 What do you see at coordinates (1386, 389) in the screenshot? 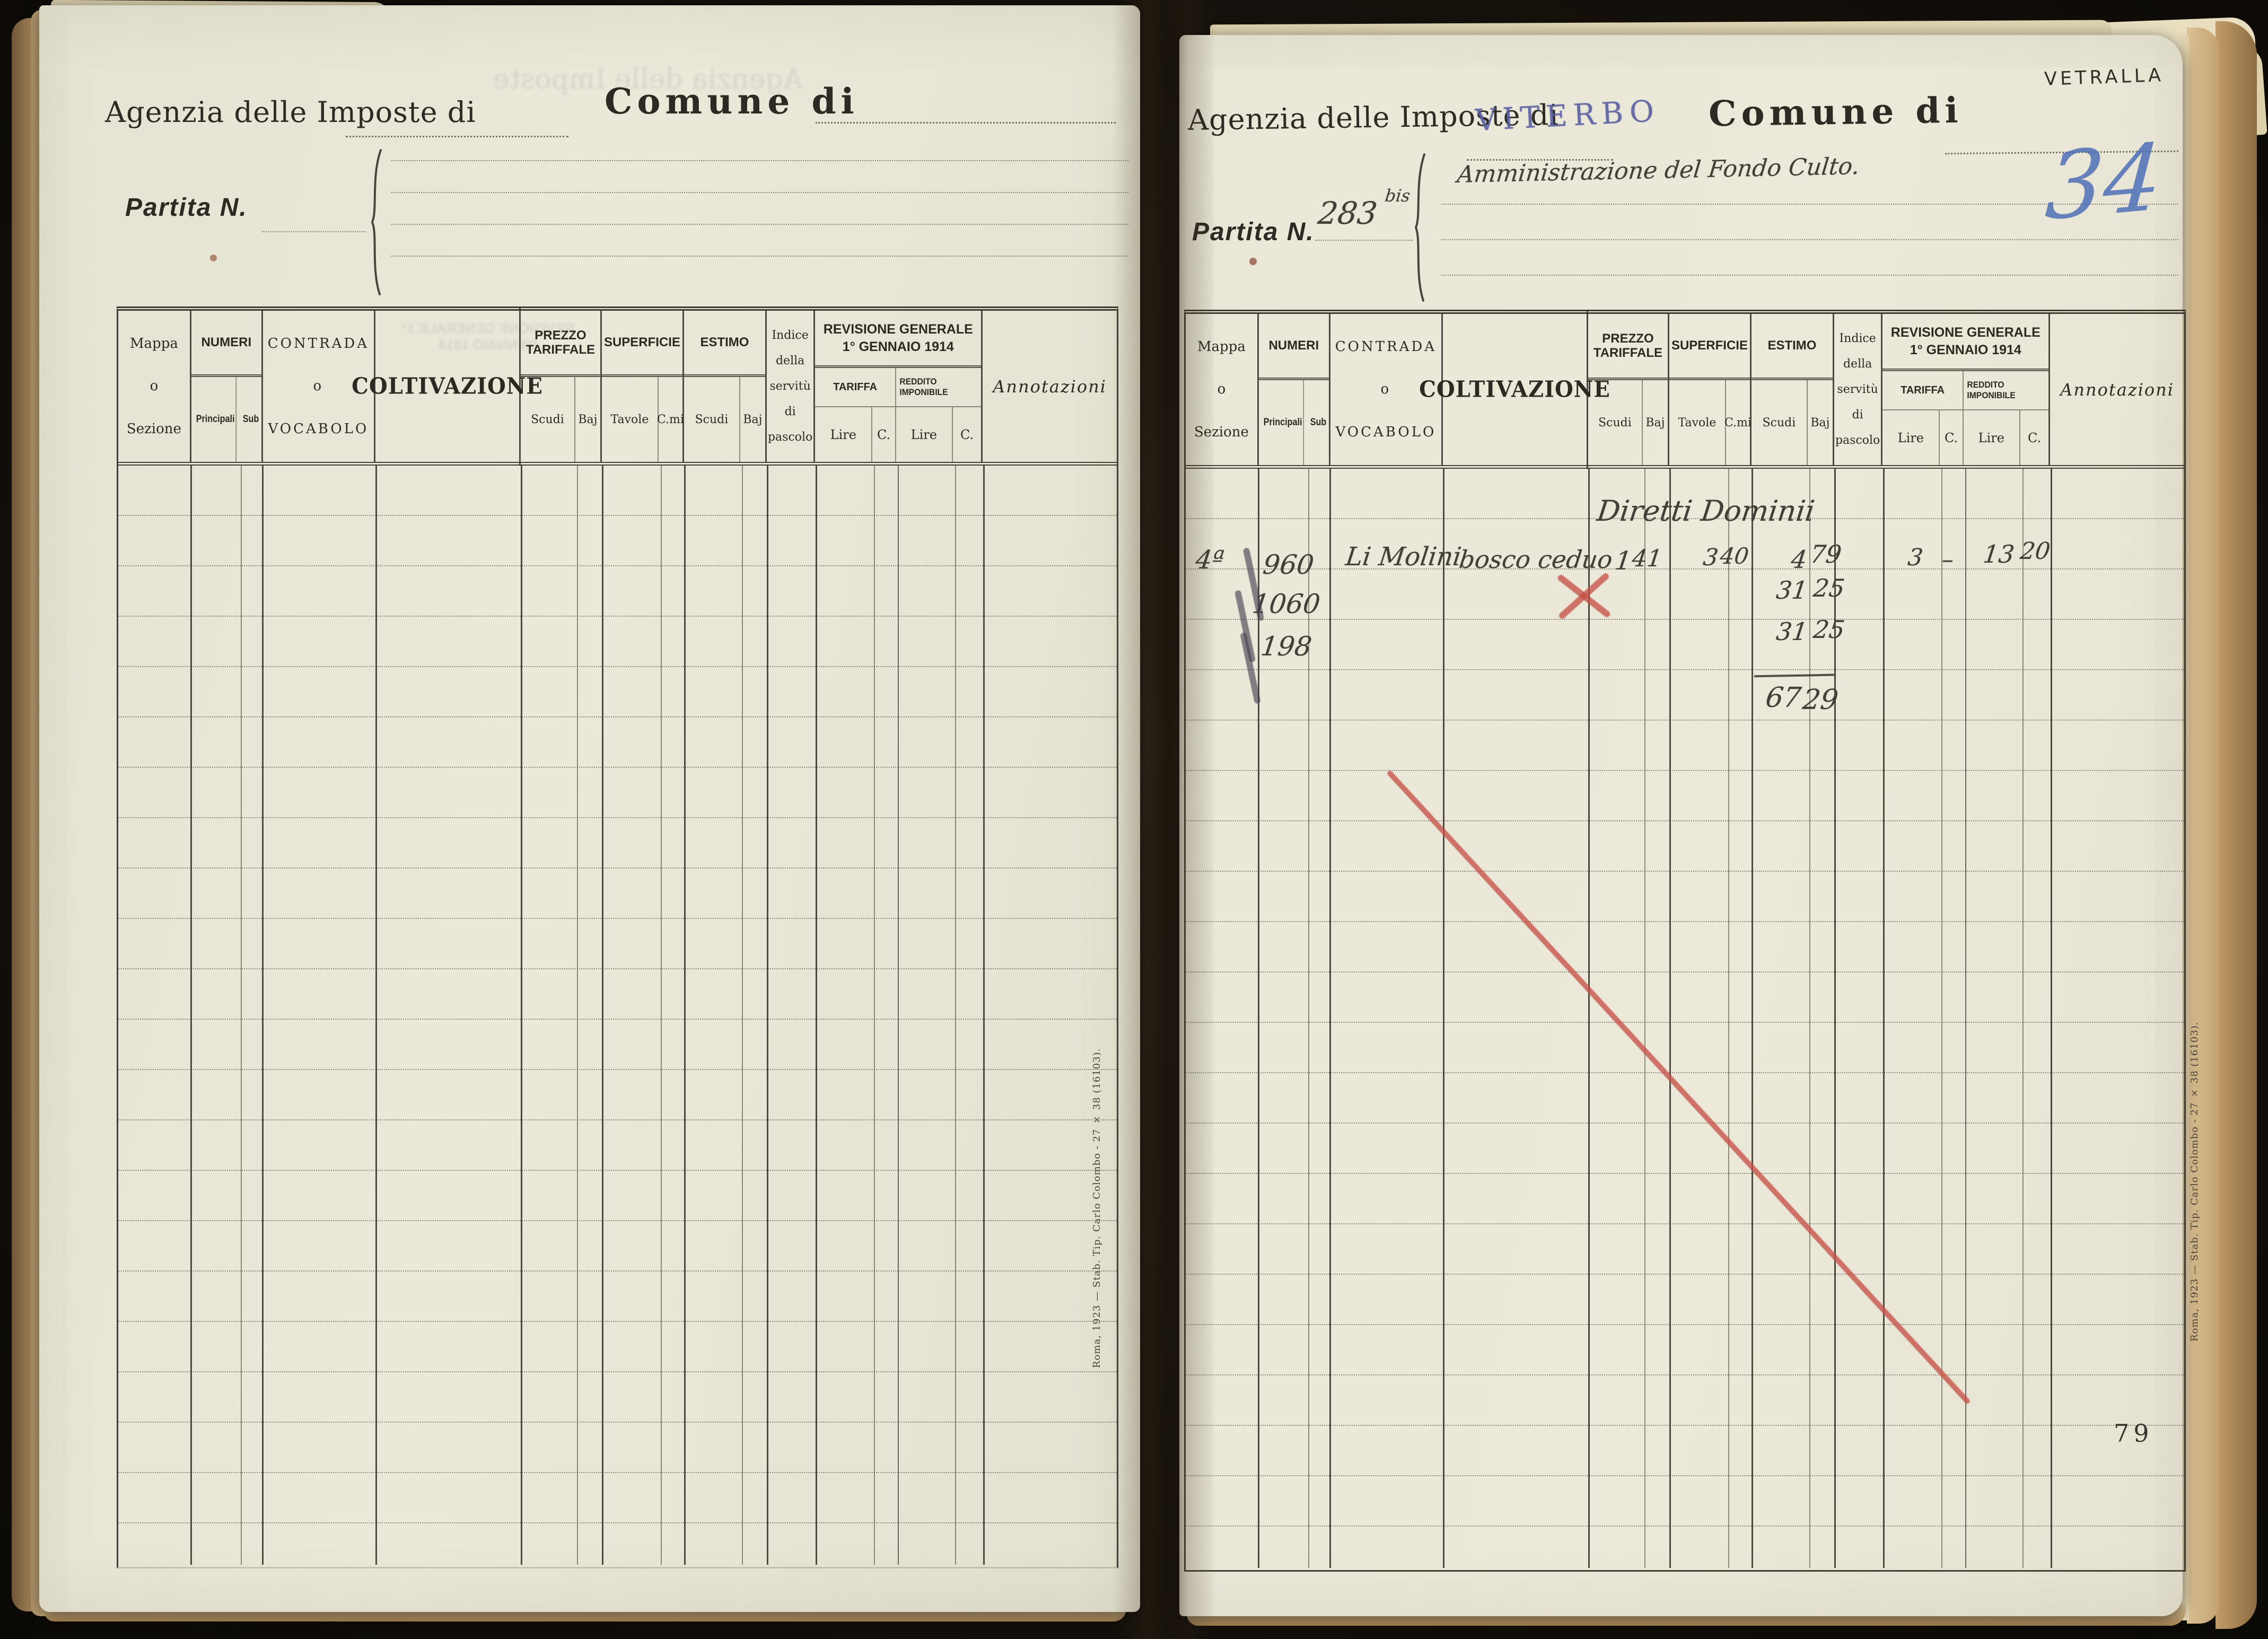
I see `column-header-contrada: CONTRADA o VOCABOLO` at bounding box center [1386, 389].